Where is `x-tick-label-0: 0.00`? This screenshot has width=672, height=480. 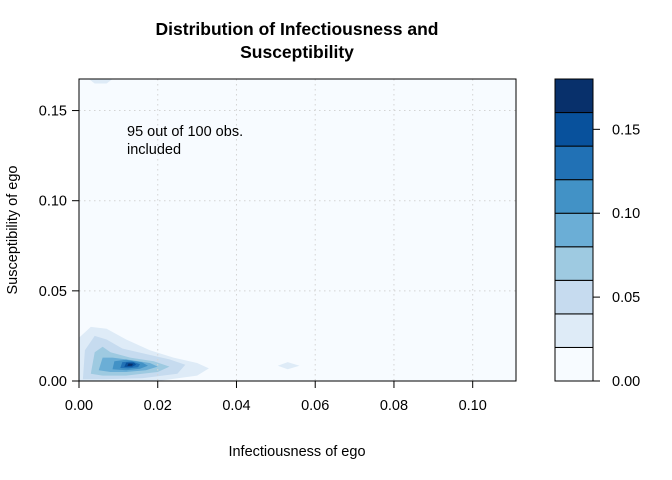
x-tick-label-0: 0.00 is located at coordinates (79, 406).